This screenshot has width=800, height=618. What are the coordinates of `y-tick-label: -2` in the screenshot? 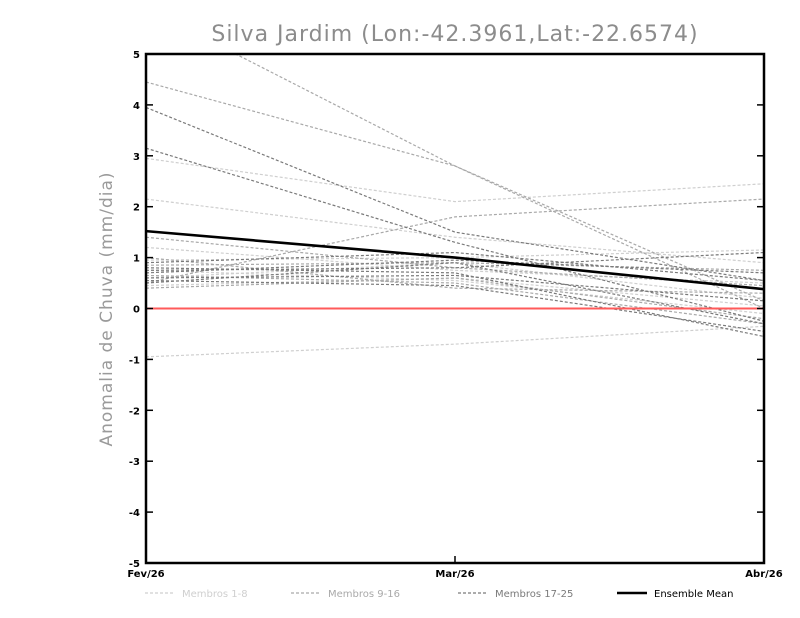 It's located at (134, 411).